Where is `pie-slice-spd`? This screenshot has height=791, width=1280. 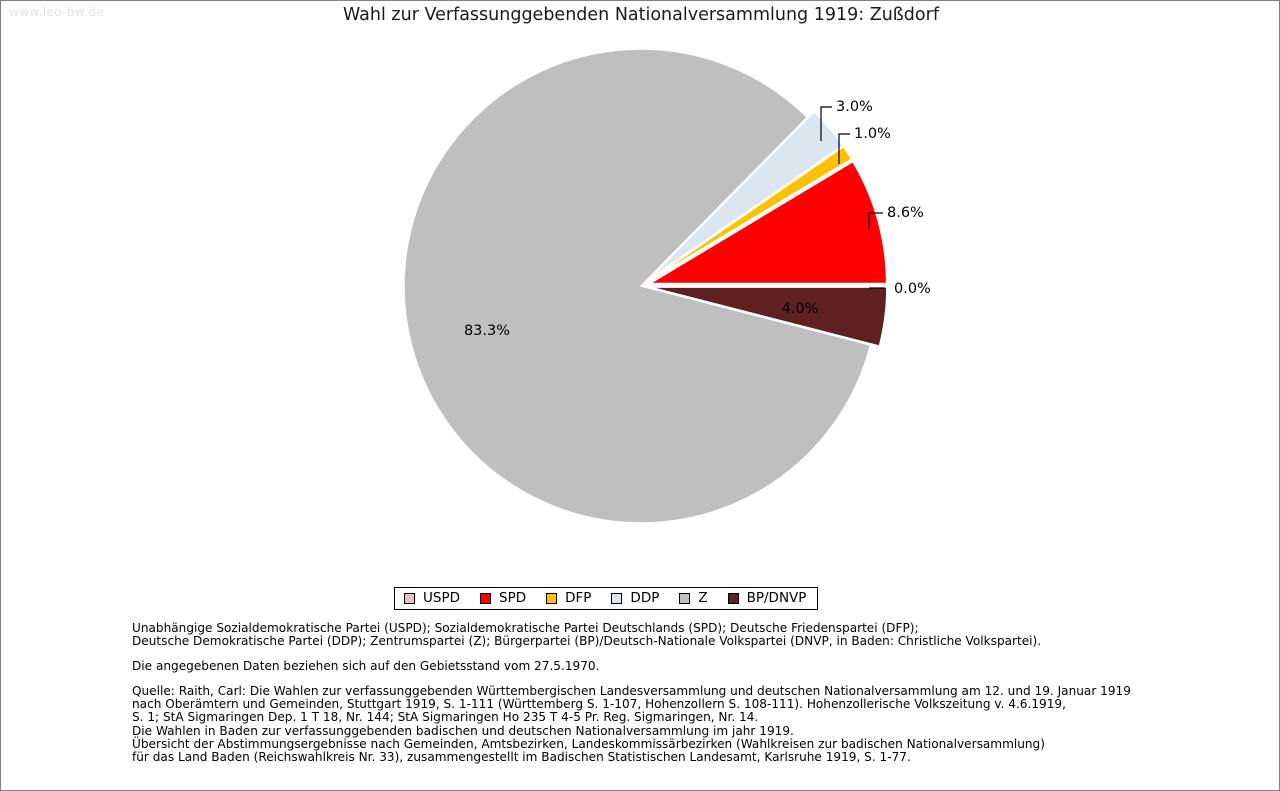
pie-slice-spd is located at coordinates (767, 222).